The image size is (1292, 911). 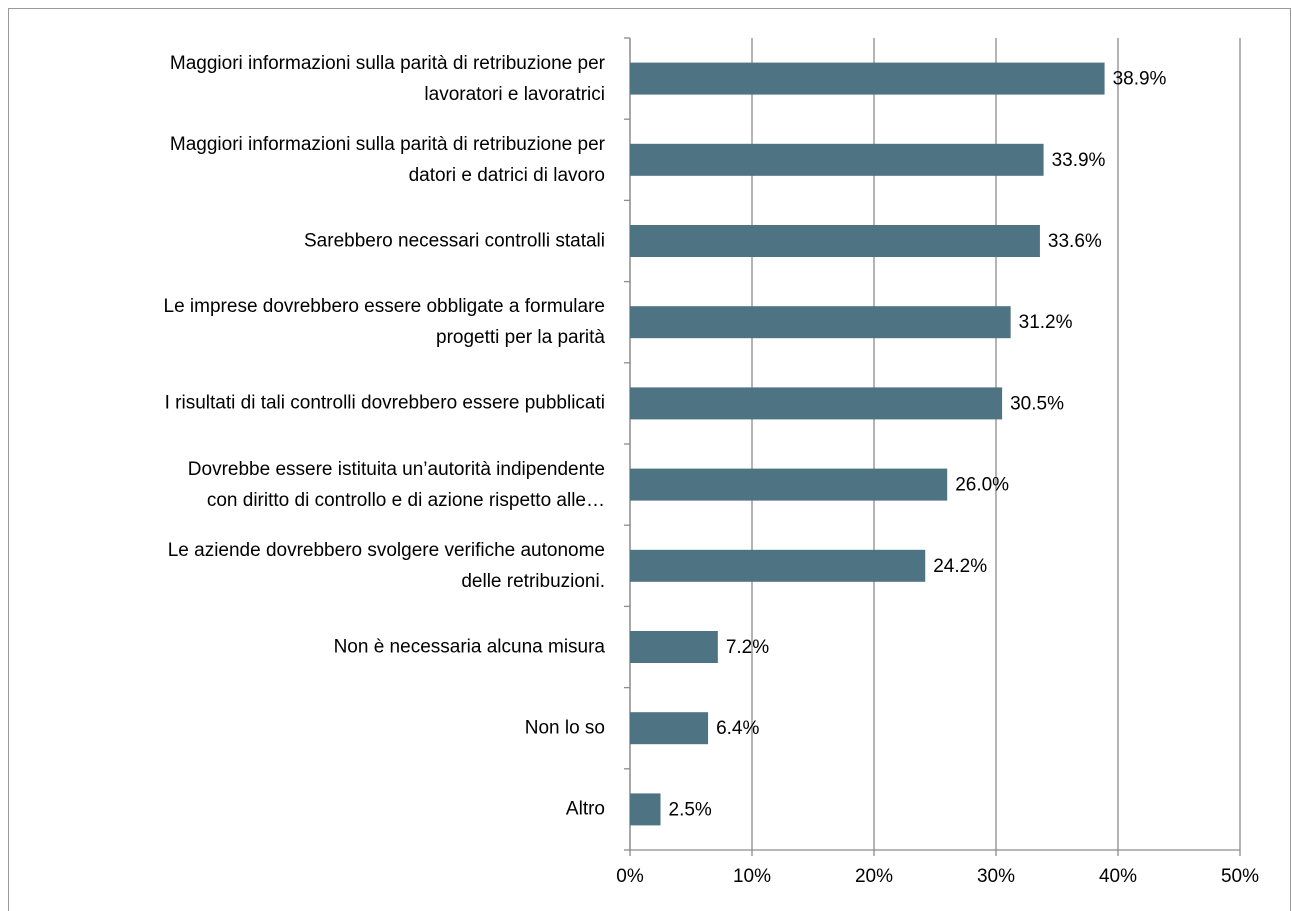 I want to click on value-label: 33.9%, so click(x=1079, y=160).